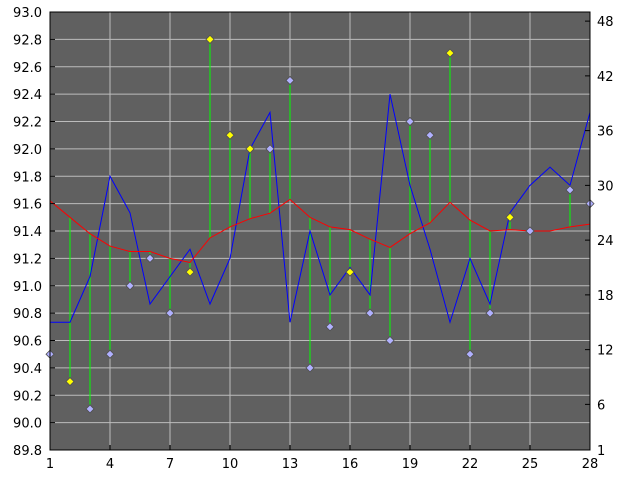  What do you see at coordinates (605, 241) in the screenshot?
I see `right-tick-label: 24` at bounding box center [605, 241].